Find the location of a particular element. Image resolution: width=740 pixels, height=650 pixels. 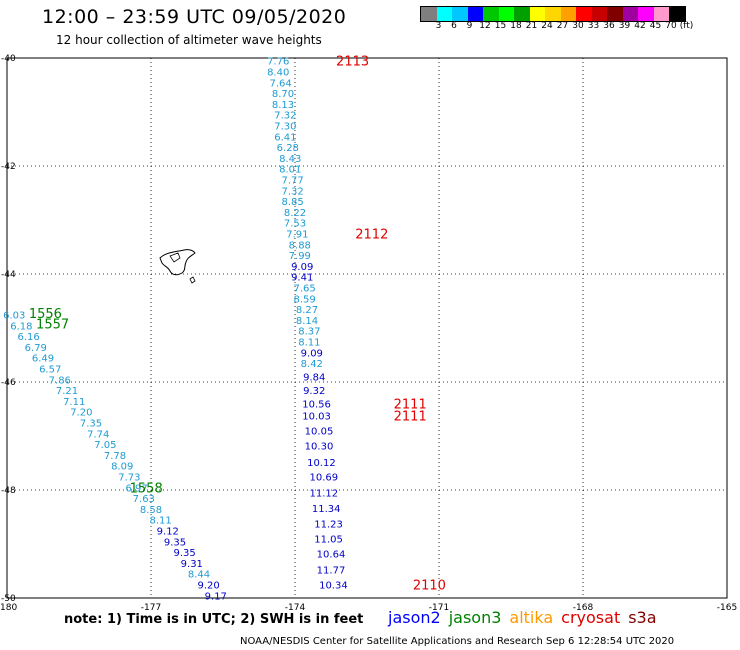

swh-value: 9.17 is located at coordinates (216, 596).